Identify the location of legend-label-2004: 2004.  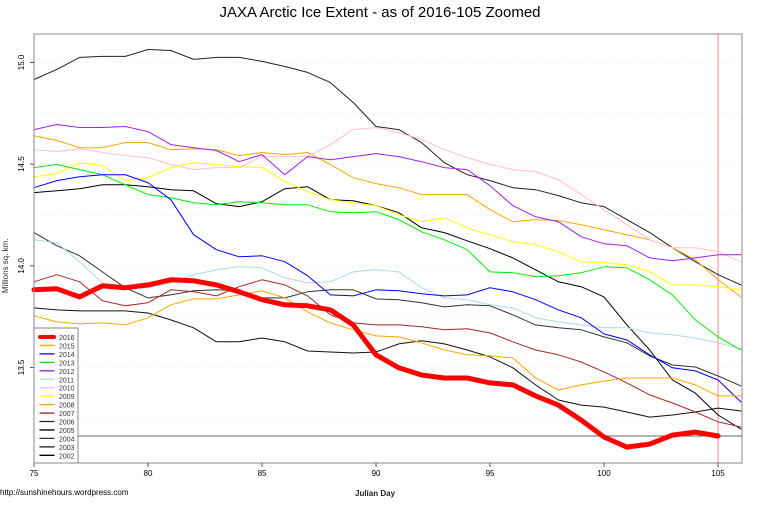
(67, 439).